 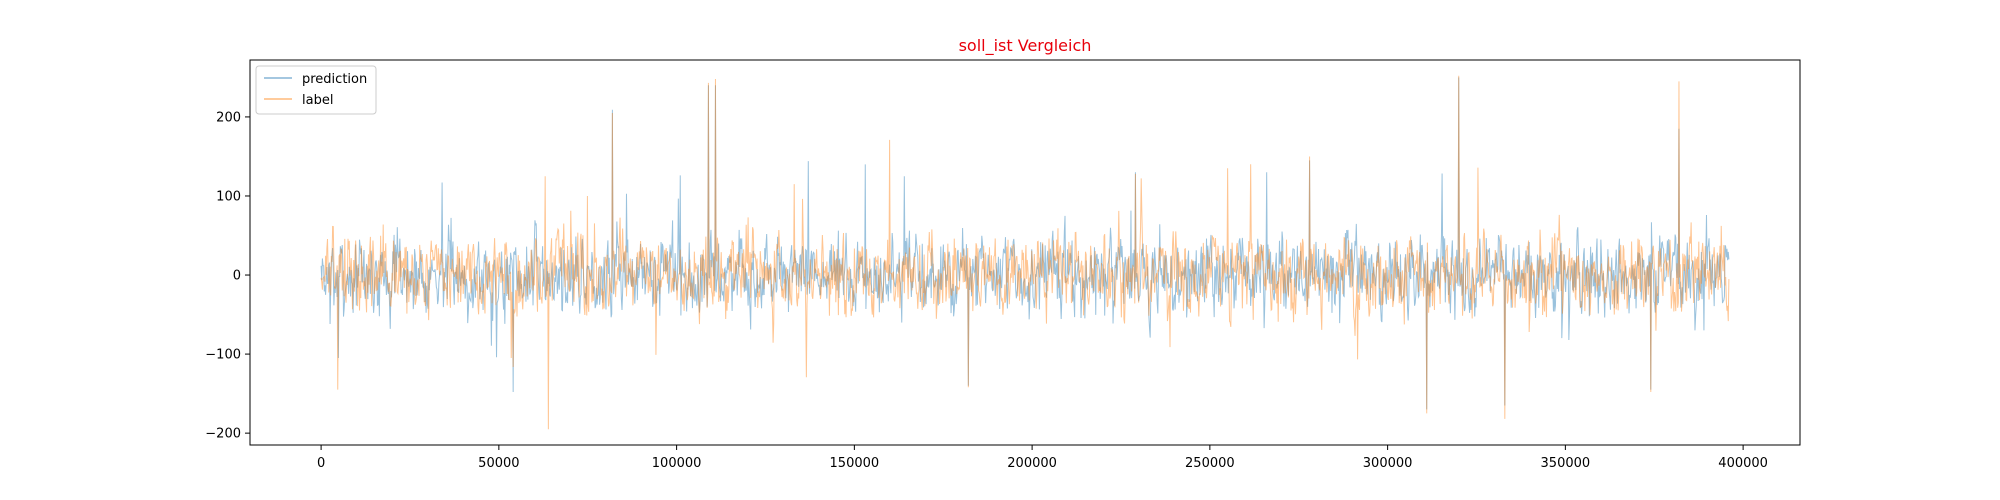 I want to click on y-tick-label: 200, so click(x=228, y=117).